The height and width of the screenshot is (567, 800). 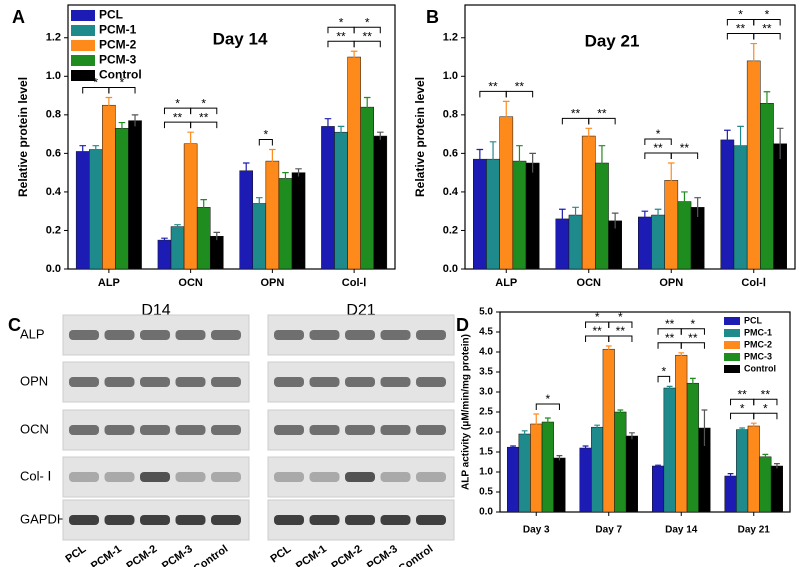 I want to click on y-axis-label: ALP activity (μM/min/mg protein), so click(x=466, y=412).